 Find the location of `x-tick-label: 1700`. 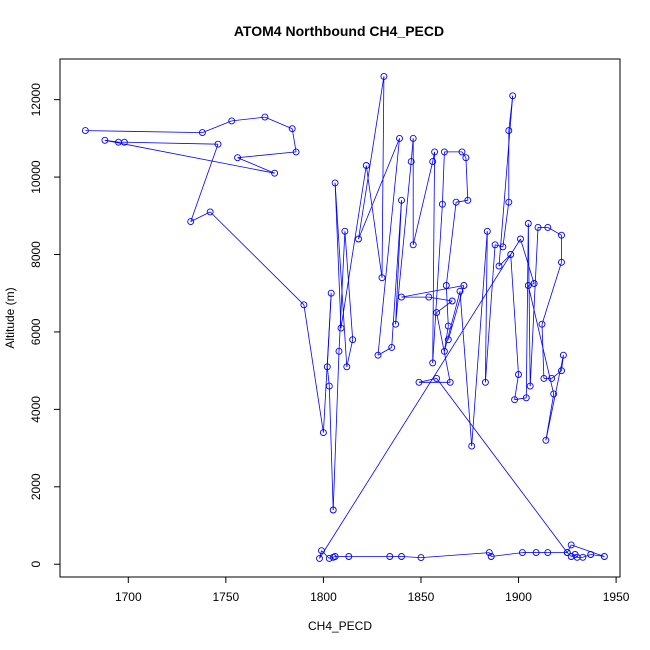

x-tick-label: 1700 is located at coordinates (128, 597).